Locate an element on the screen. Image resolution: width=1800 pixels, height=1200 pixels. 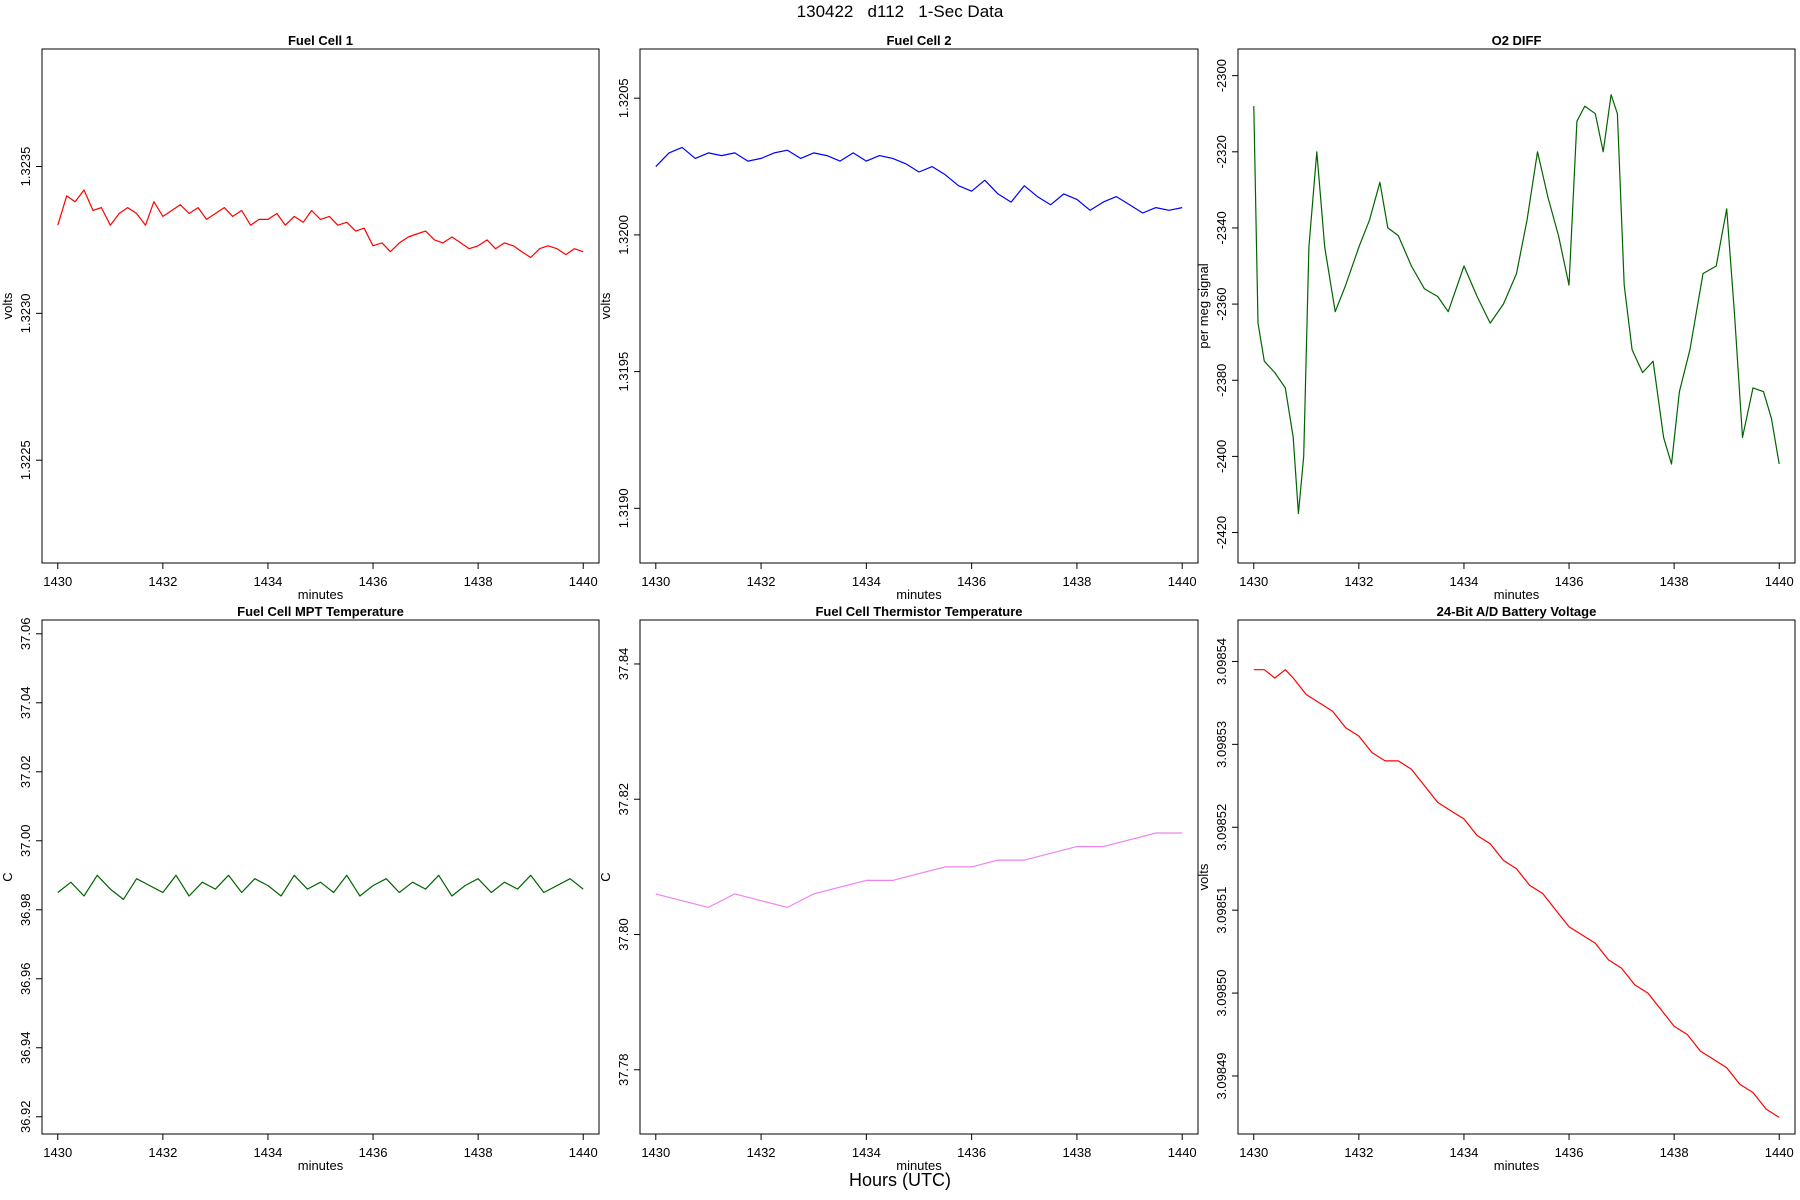
y-tick-label: 37.02 is located at coordinates (25, 772).